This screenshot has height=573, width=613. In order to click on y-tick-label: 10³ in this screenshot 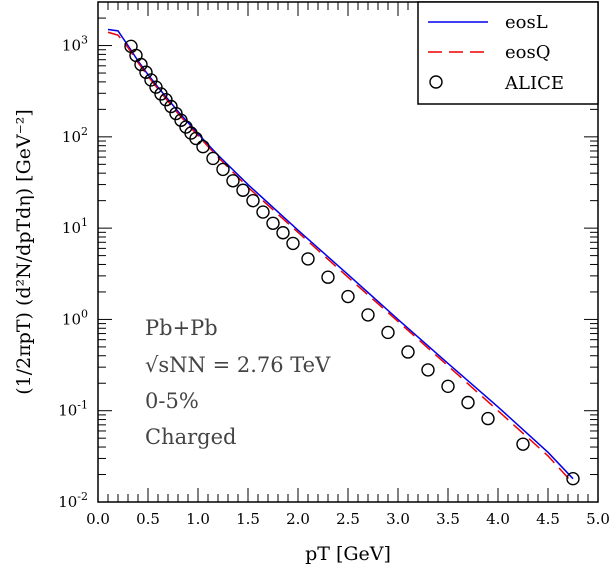, I will do `click(75, 44)`.